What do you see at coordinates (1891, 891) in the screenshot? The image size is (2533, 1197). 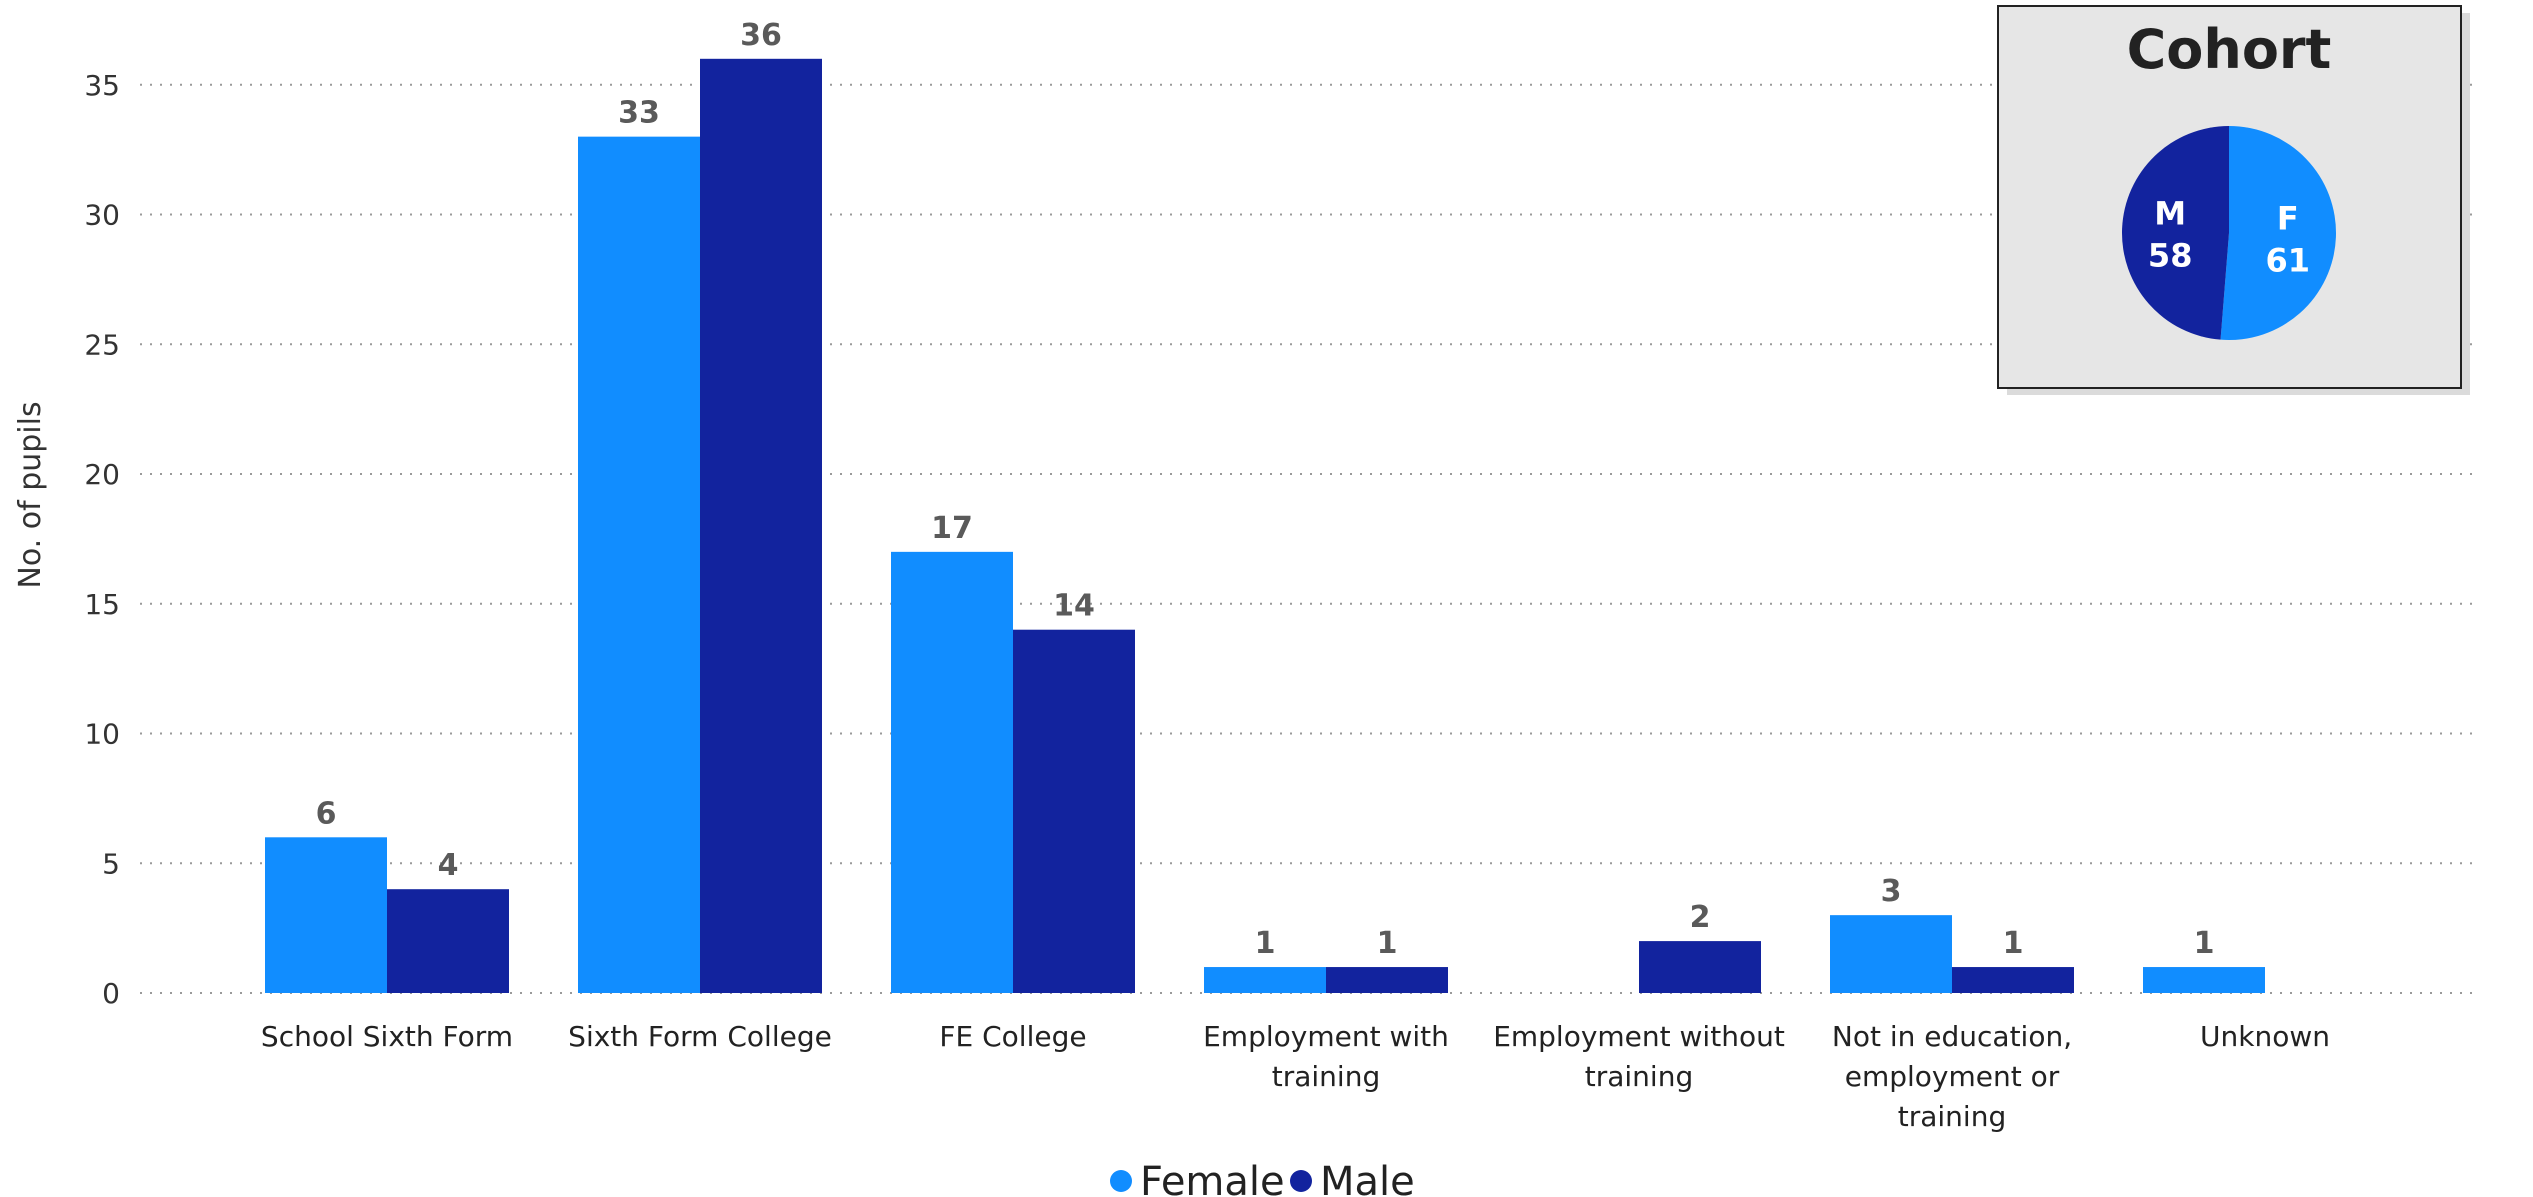 I see `data-label: 3` at bounding box center [1891, 891].